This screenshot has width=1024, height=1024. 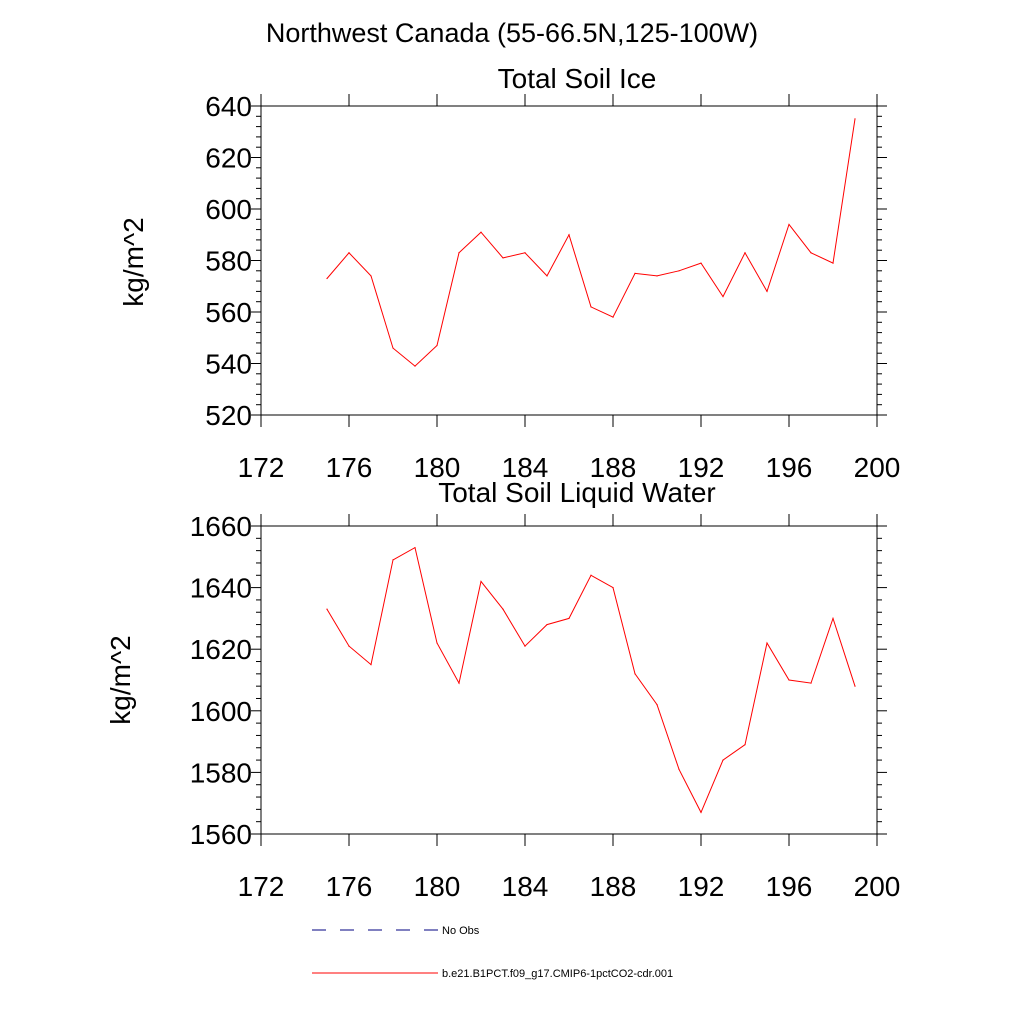 I want to click on y-tick-label: 560, so click(x=228, y=312).